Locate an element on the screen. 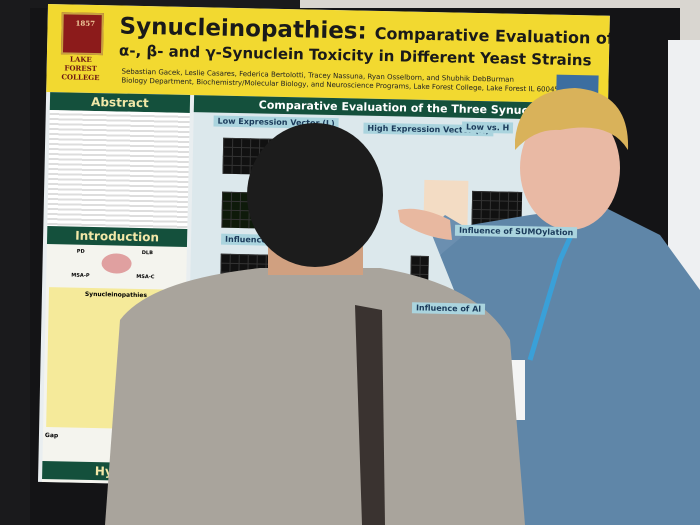 The image size is (700, 525). presenter-face is located at coordinates (570, 168).